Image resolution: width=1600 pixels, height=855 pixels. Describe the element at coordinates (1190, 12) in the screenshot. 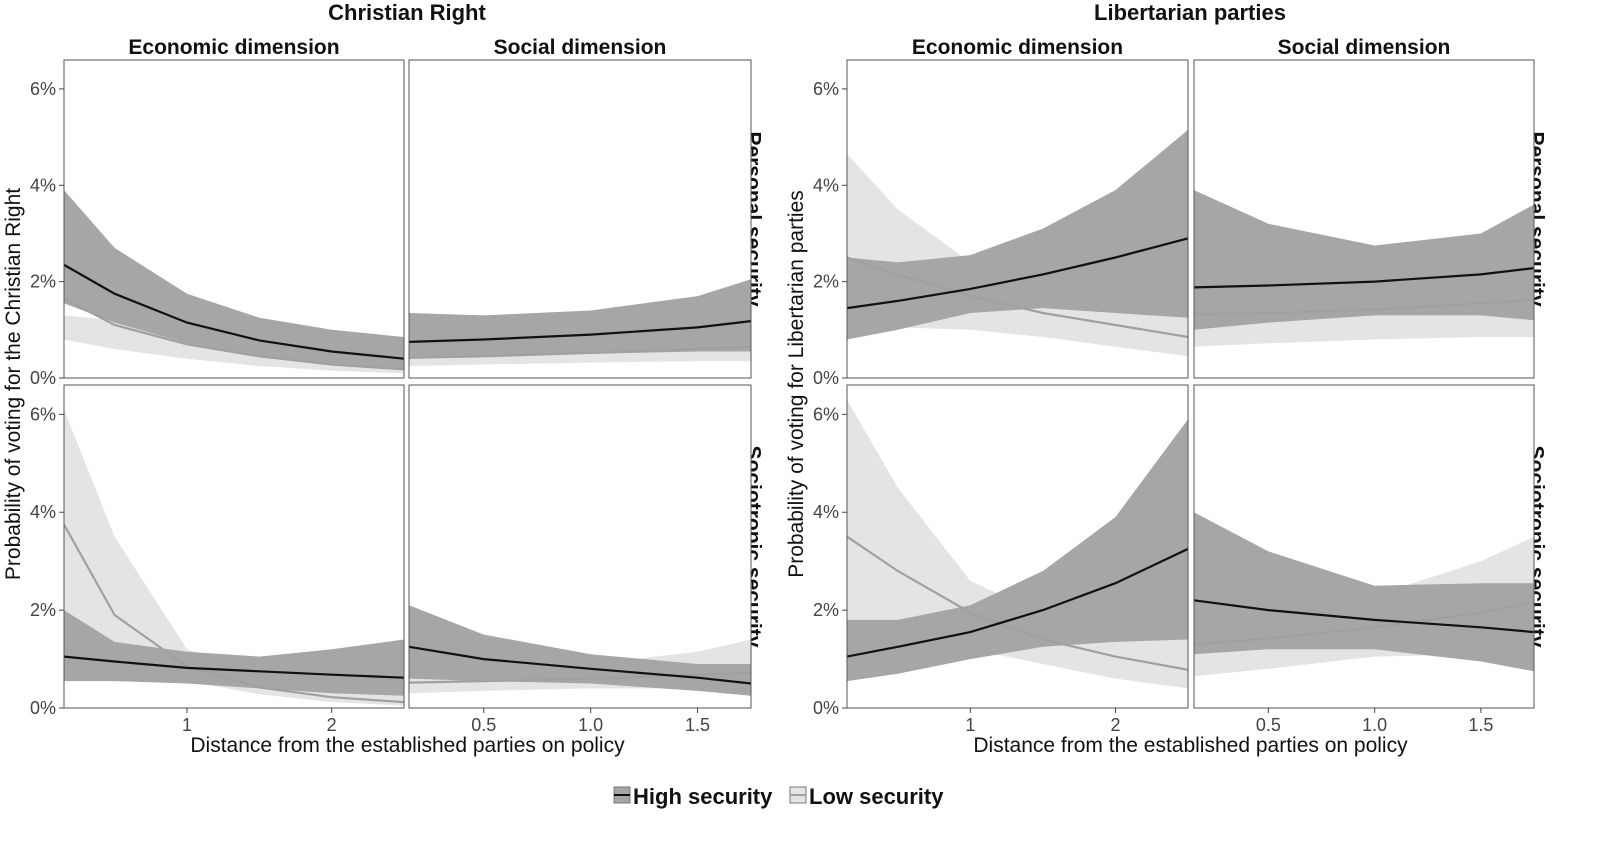

I see `chart-title: Libertarian parties` at that location.